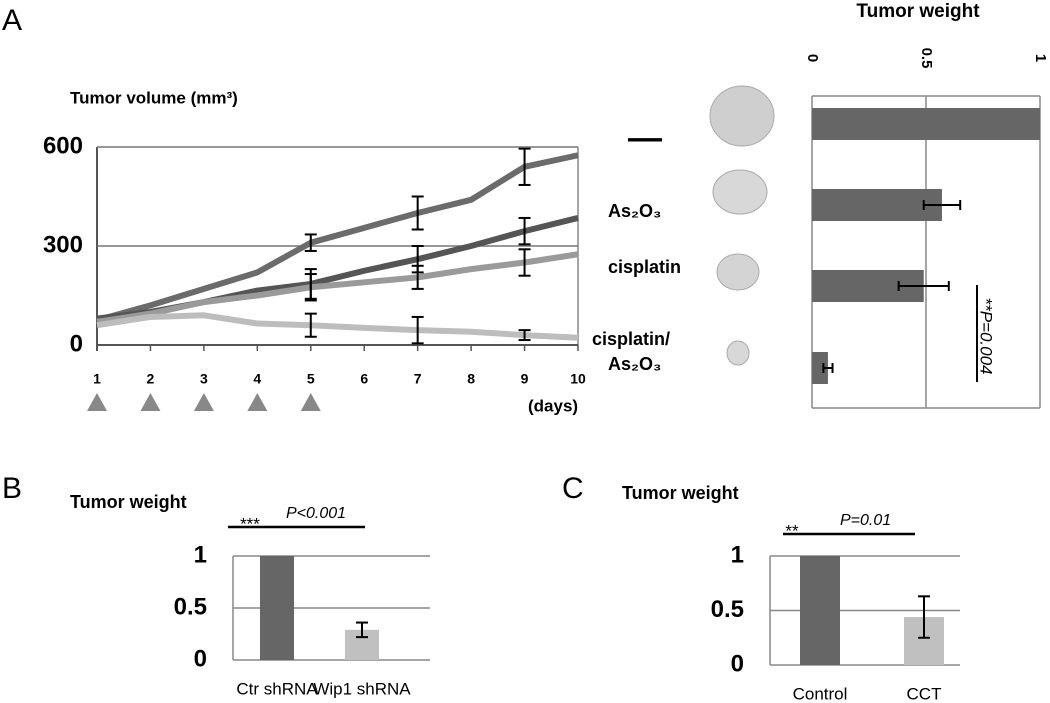 The width and height of the screenshot is (1050, 703). I want to click on x-tick-label: 3, so click(204, 379).